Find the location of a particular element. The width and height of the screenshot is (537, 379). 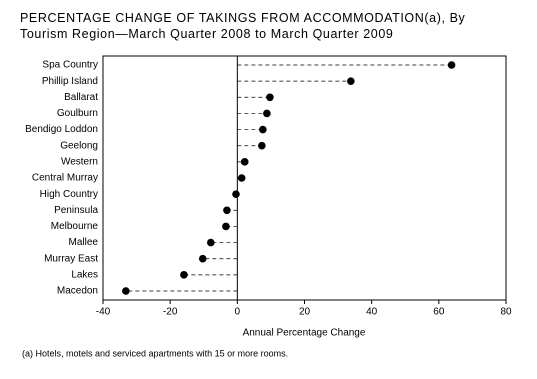

y-tick-label: Ballarat is located at coordinates (81, 97).